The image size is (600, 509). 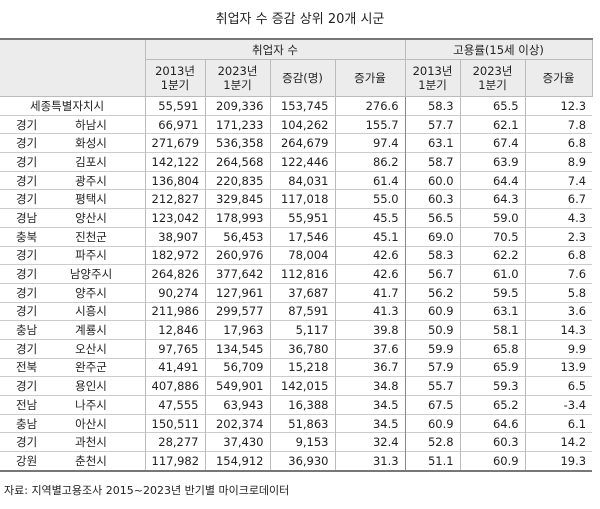 I want to click on value-cell: 6.5, so click(x=558, y=386).